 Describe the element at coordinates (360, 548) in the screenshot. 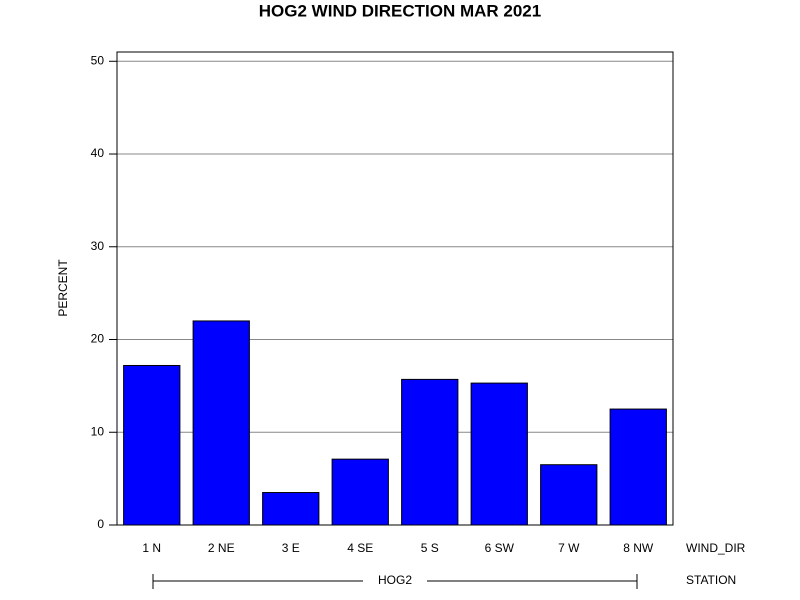

I see `x-tick-label: 4 SE` at that location.